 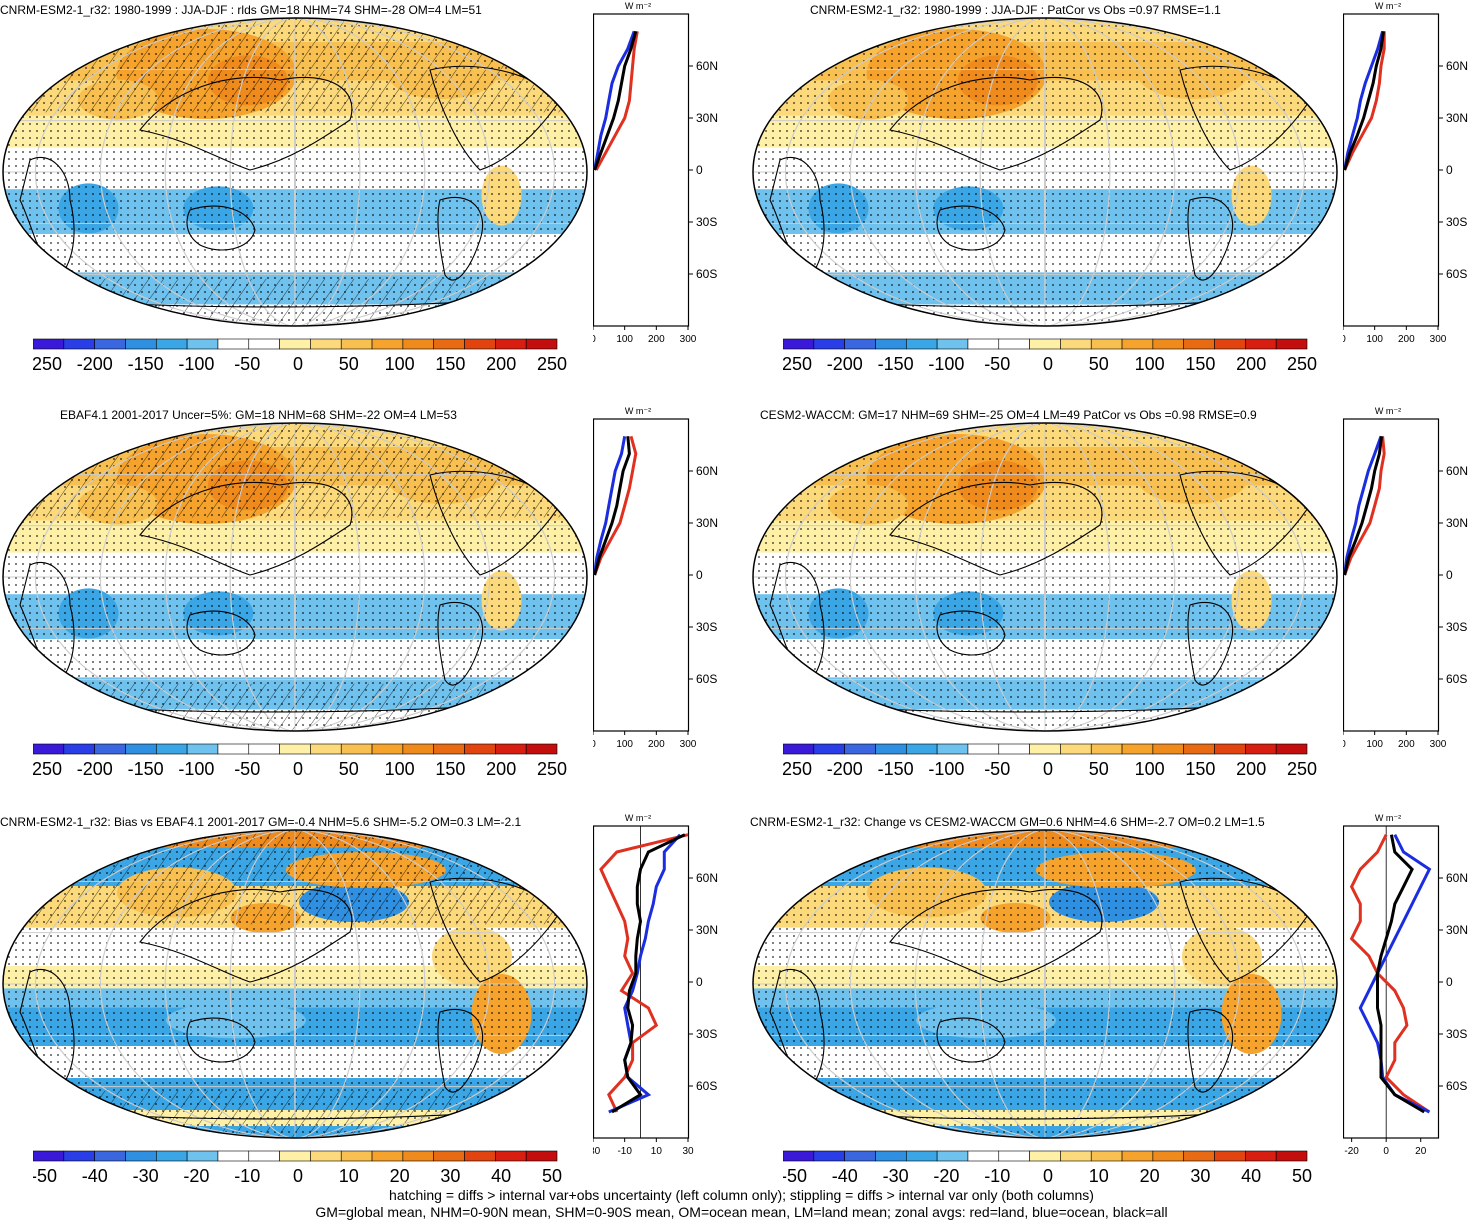 What do you see at coordinates (1351, 1151) in the screenshot?
I see `x-tick-label: -20` at bounding box center [1351, 1151].